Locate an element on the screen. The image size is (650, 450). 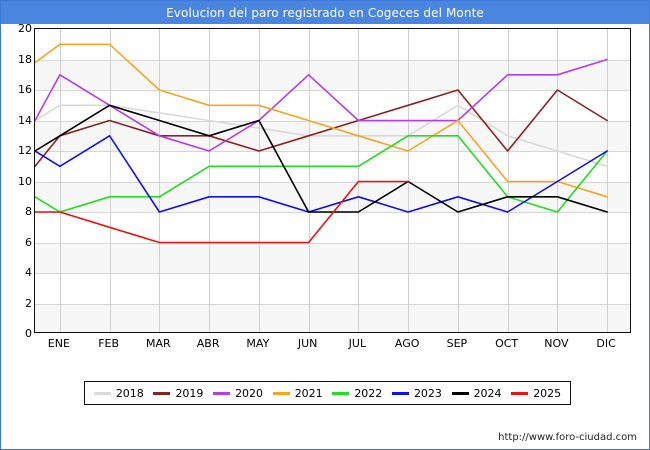
x-axis-tick-label: DIC is located at coordinates (606, 343).